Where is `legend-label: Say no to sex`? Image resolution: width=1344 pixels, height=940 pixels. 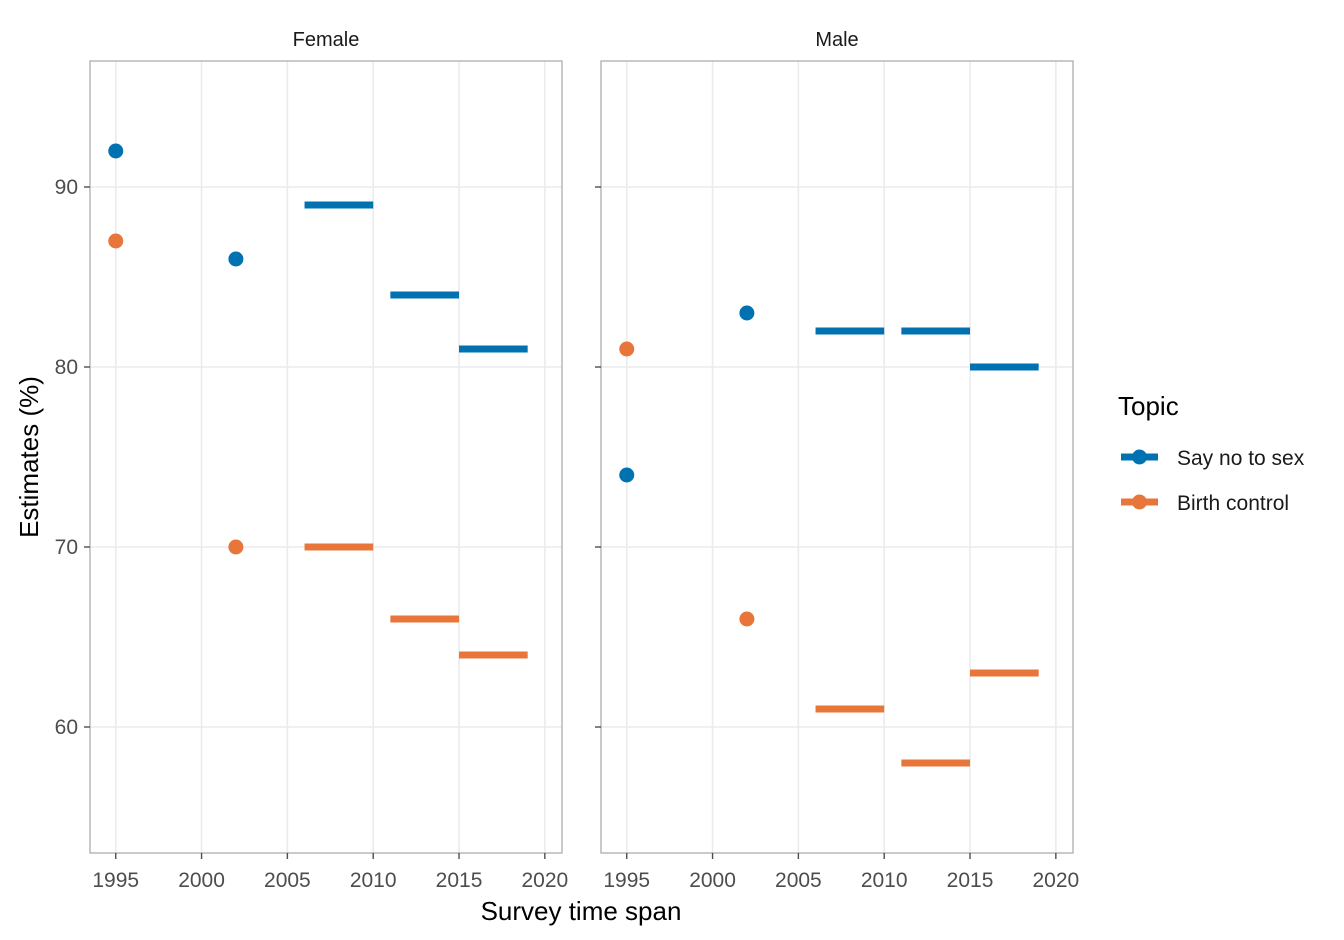 legend-label: Say no to sex is located at coordinates (1241, 458).